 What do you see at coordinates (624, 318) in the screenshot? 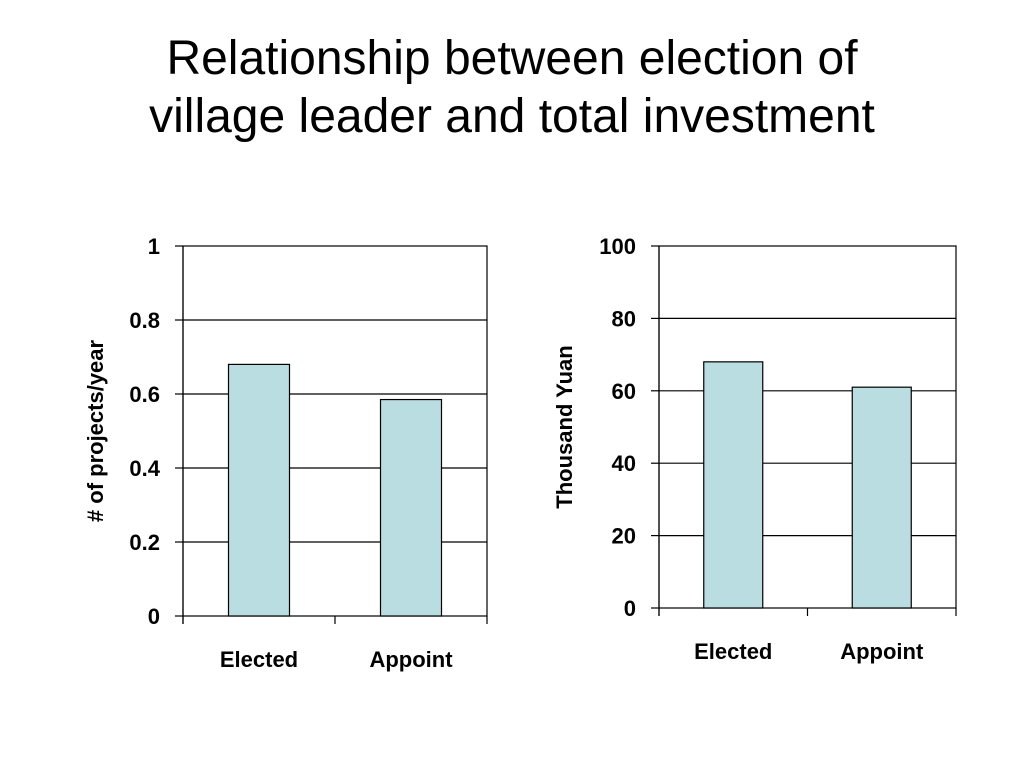
I see `y-tick-label: 80` at bounding box center [624, 318].